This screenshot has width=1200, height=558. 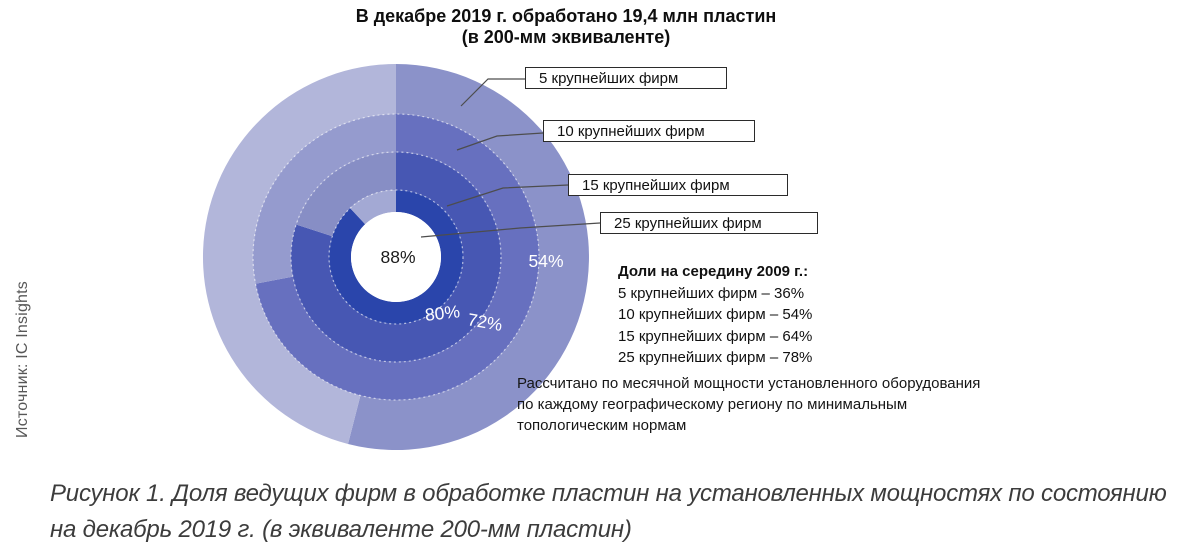 I want to click on shares-2009-item: 10 крупнейших фирм – 54%, so click(x=715, y=314).